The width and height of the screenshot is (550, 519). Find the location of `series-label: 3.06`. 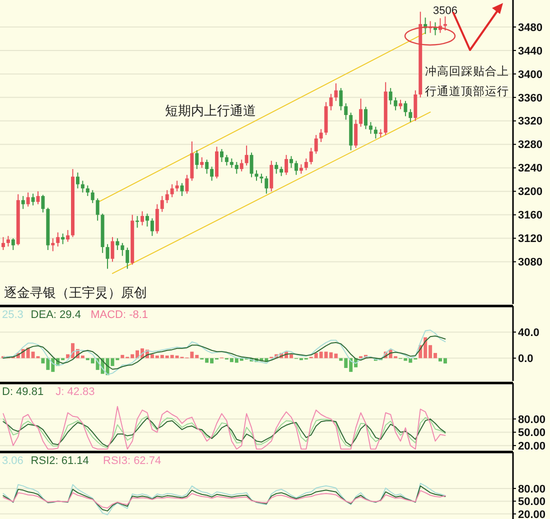

series-label: 3.06 is located at coordinates (13, 461).